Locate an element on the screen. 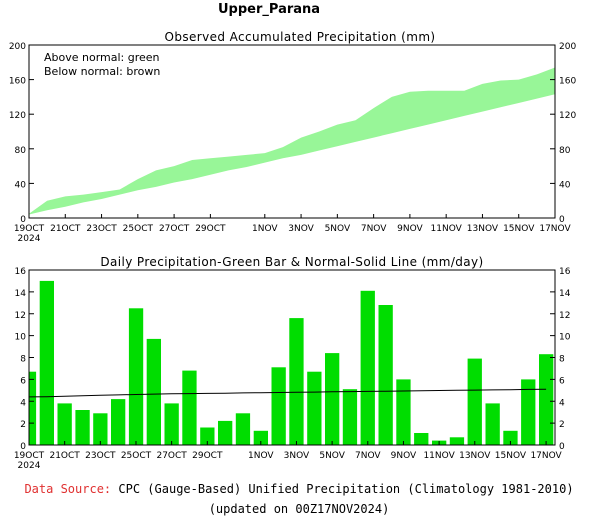 The width and height of the screenshot is (598, 518). bottom-ytick-label-right: 0 is located at coordinates (562, 447).